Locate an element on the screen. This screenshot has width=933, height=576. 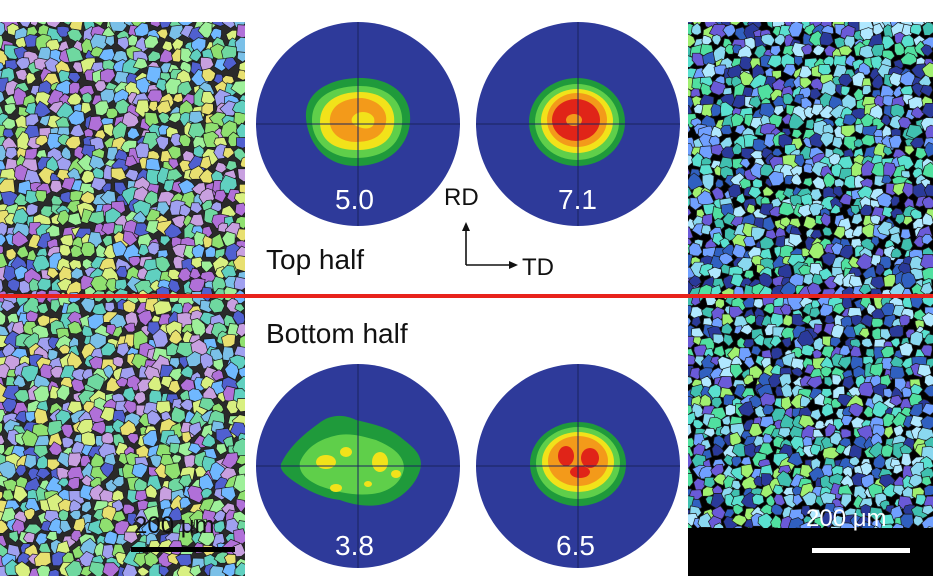
pole-figure-top-left is located at coordinates (358, 124).